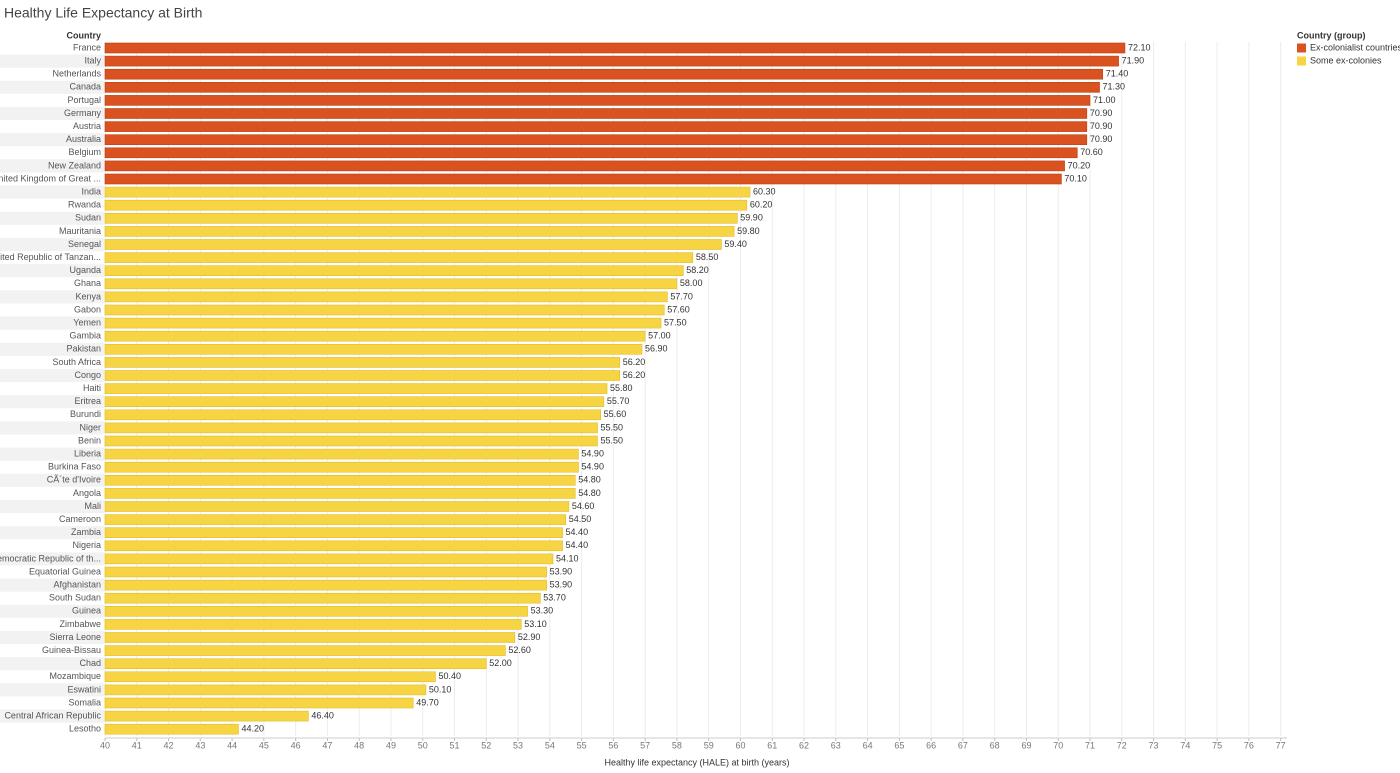  What do you see at coordinates (613, 745) in the screenshot?
I see `x-tick-label: 56` at bounding box center [613, 745].